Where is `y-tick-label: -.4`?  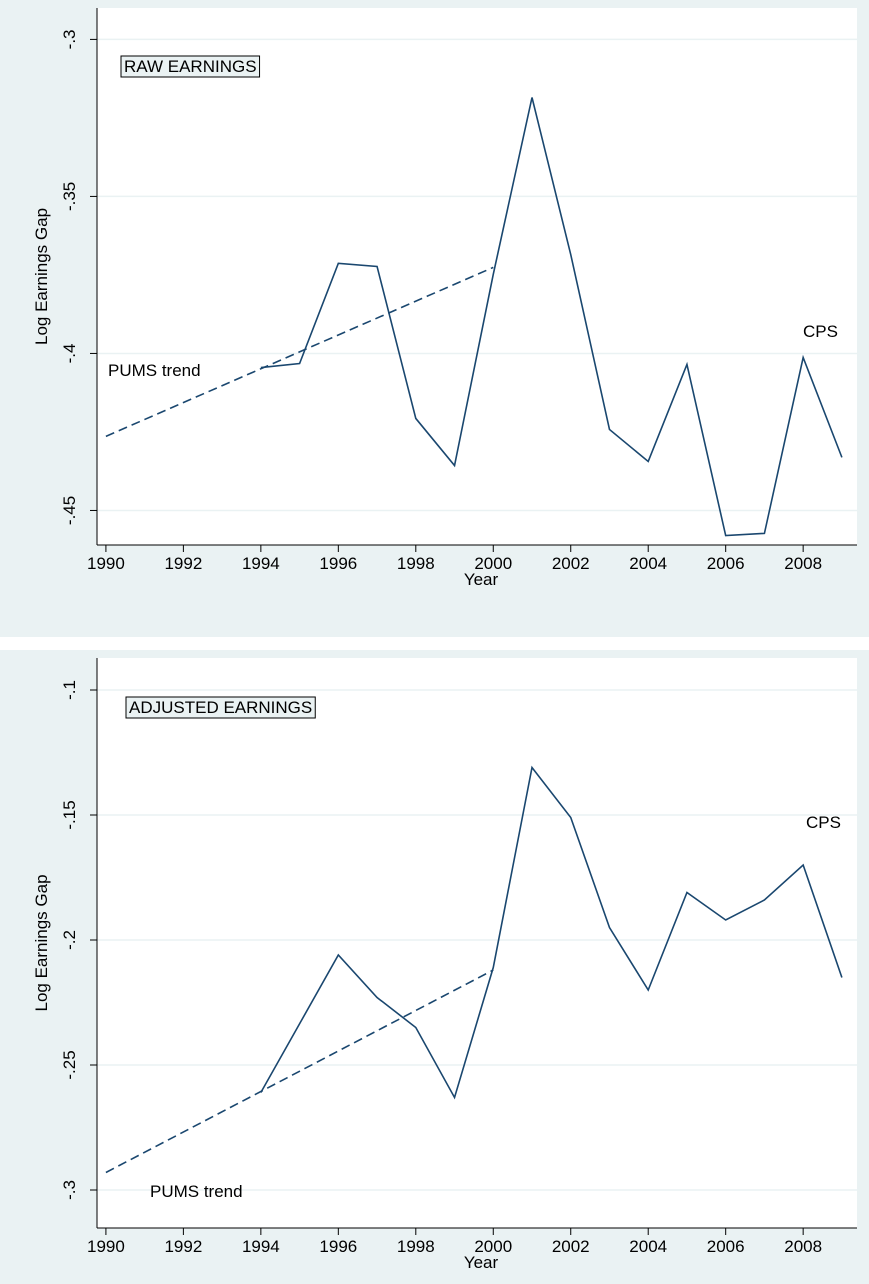
y-tick-label: -.4 is located at coordinates (69, 354).